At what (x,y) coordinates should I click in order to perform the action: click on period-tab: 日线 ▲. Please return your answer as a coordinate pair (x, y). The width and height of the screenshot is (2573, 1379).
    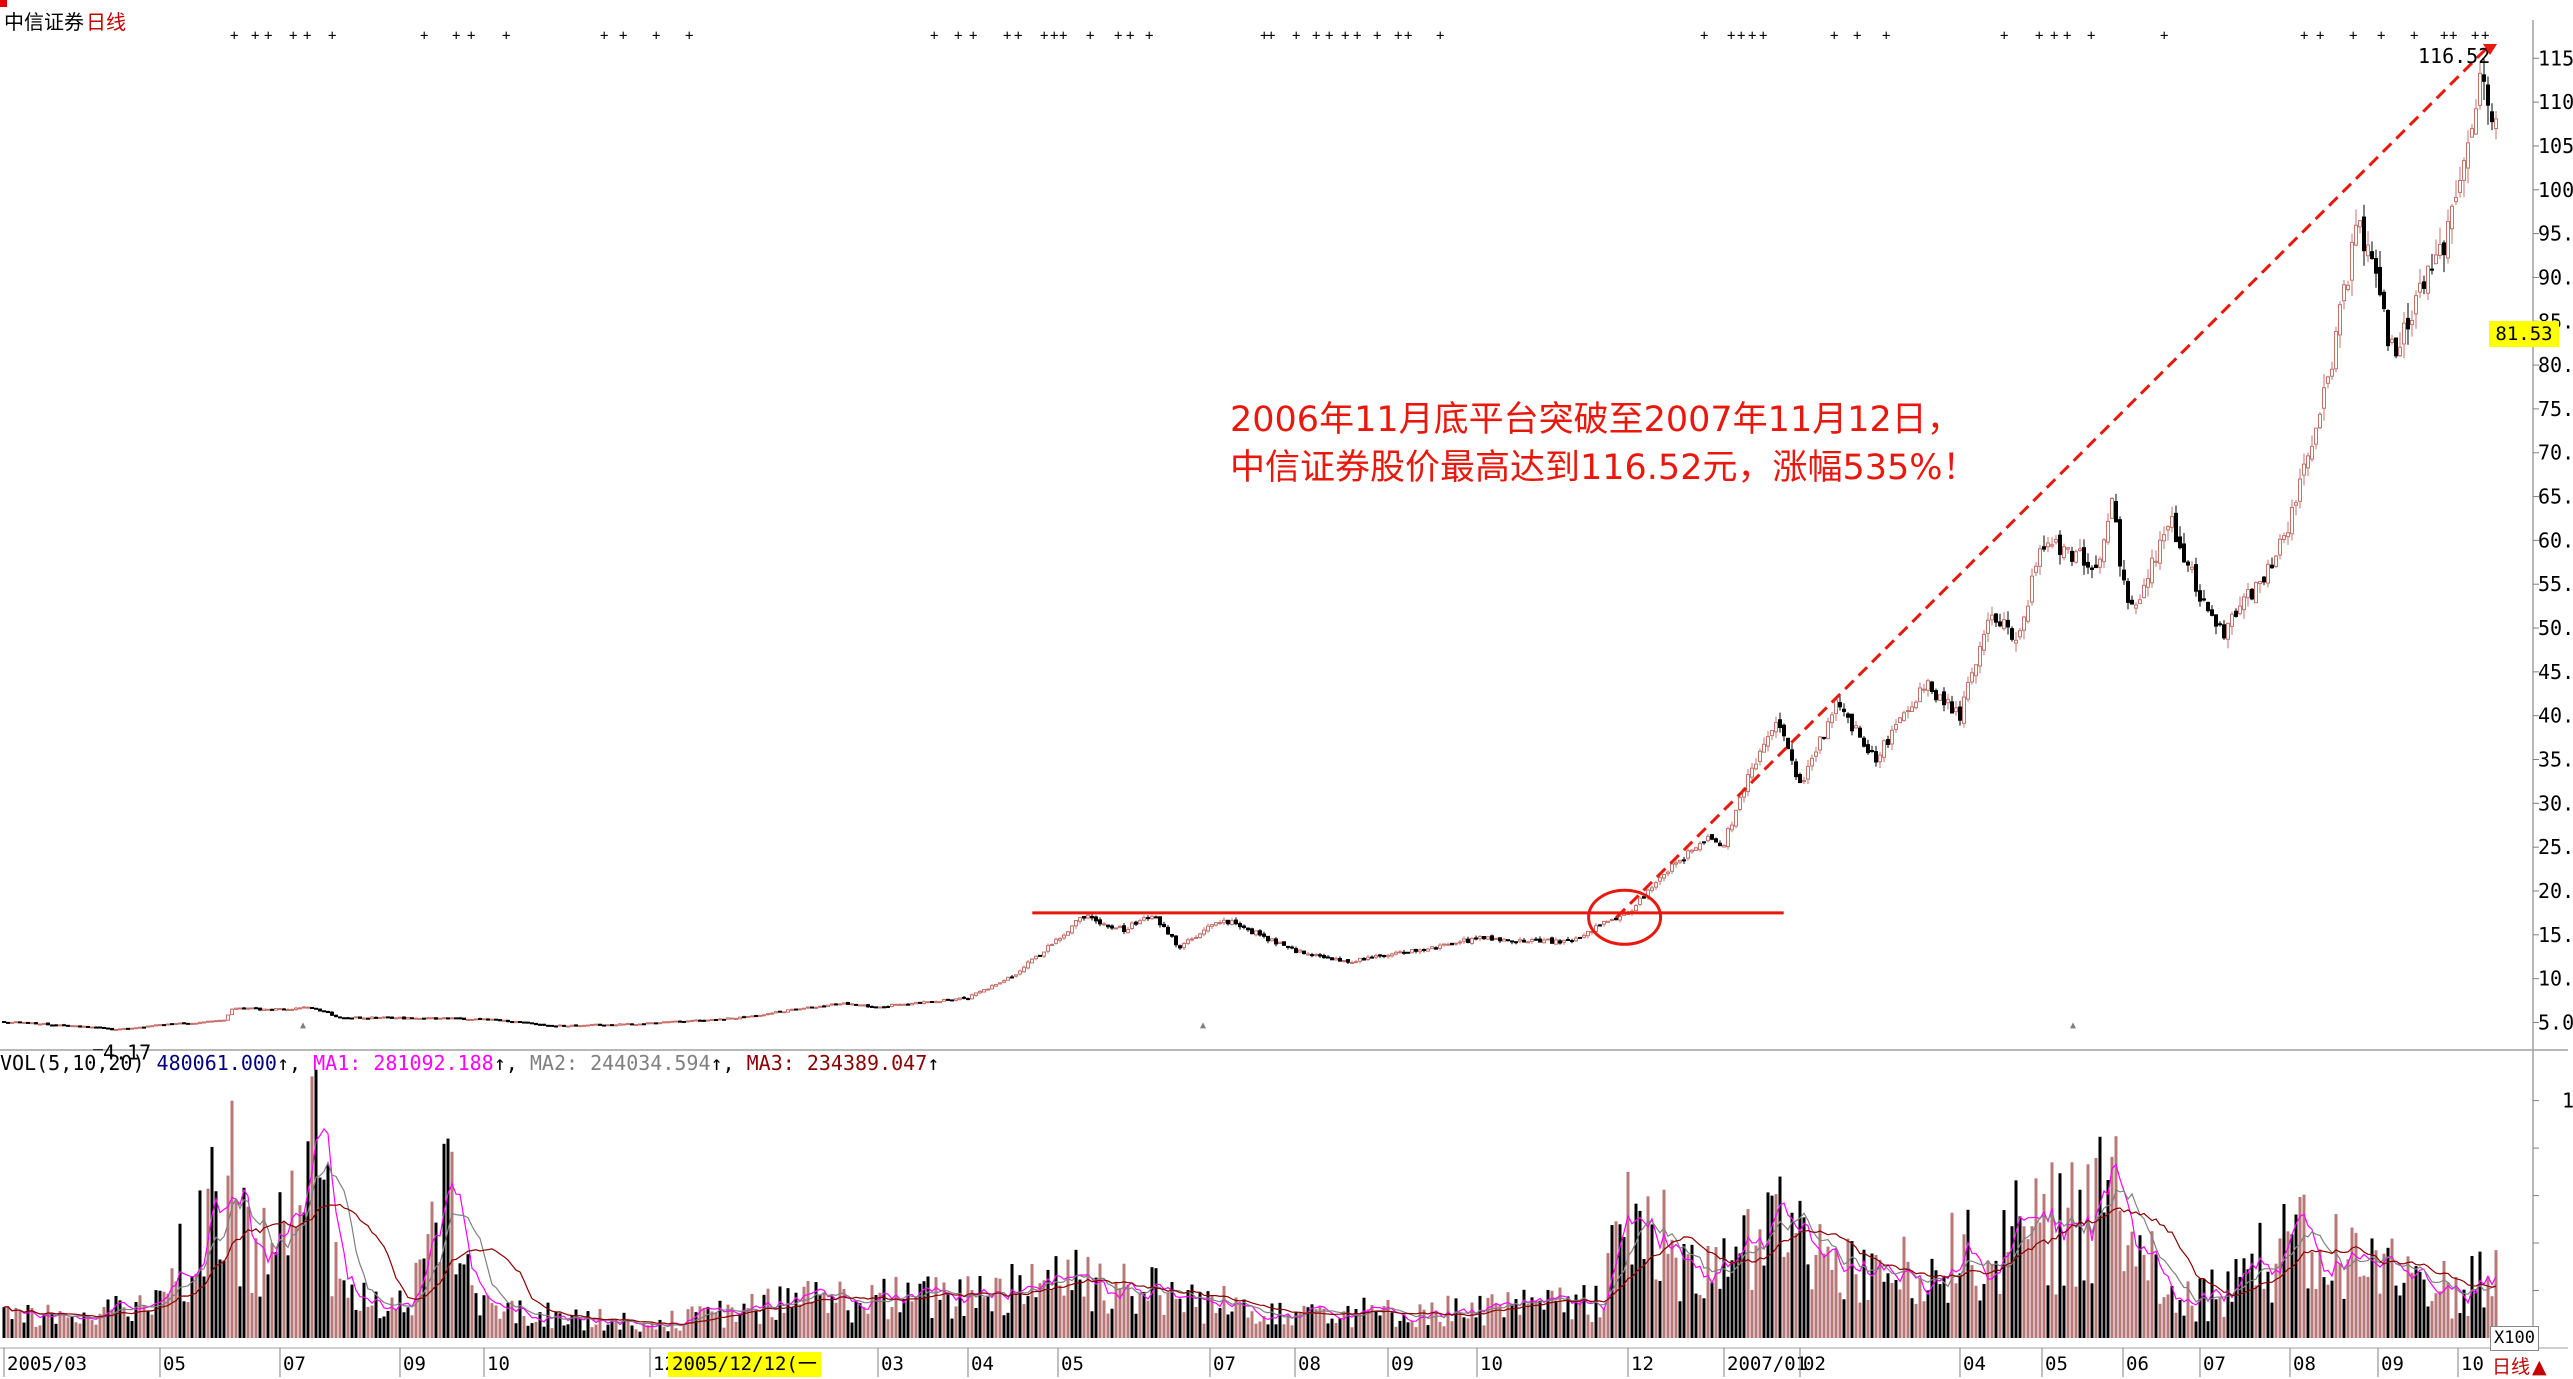
    Looking at the image, I should click on (2519, 1365).